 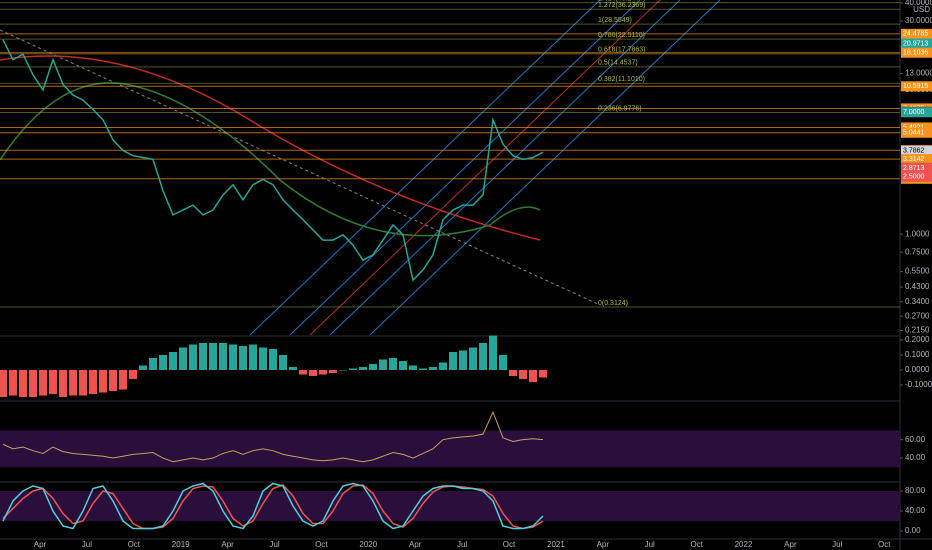 I want to click on price-tag-label: 5.0441, so click(x=914, y=133).